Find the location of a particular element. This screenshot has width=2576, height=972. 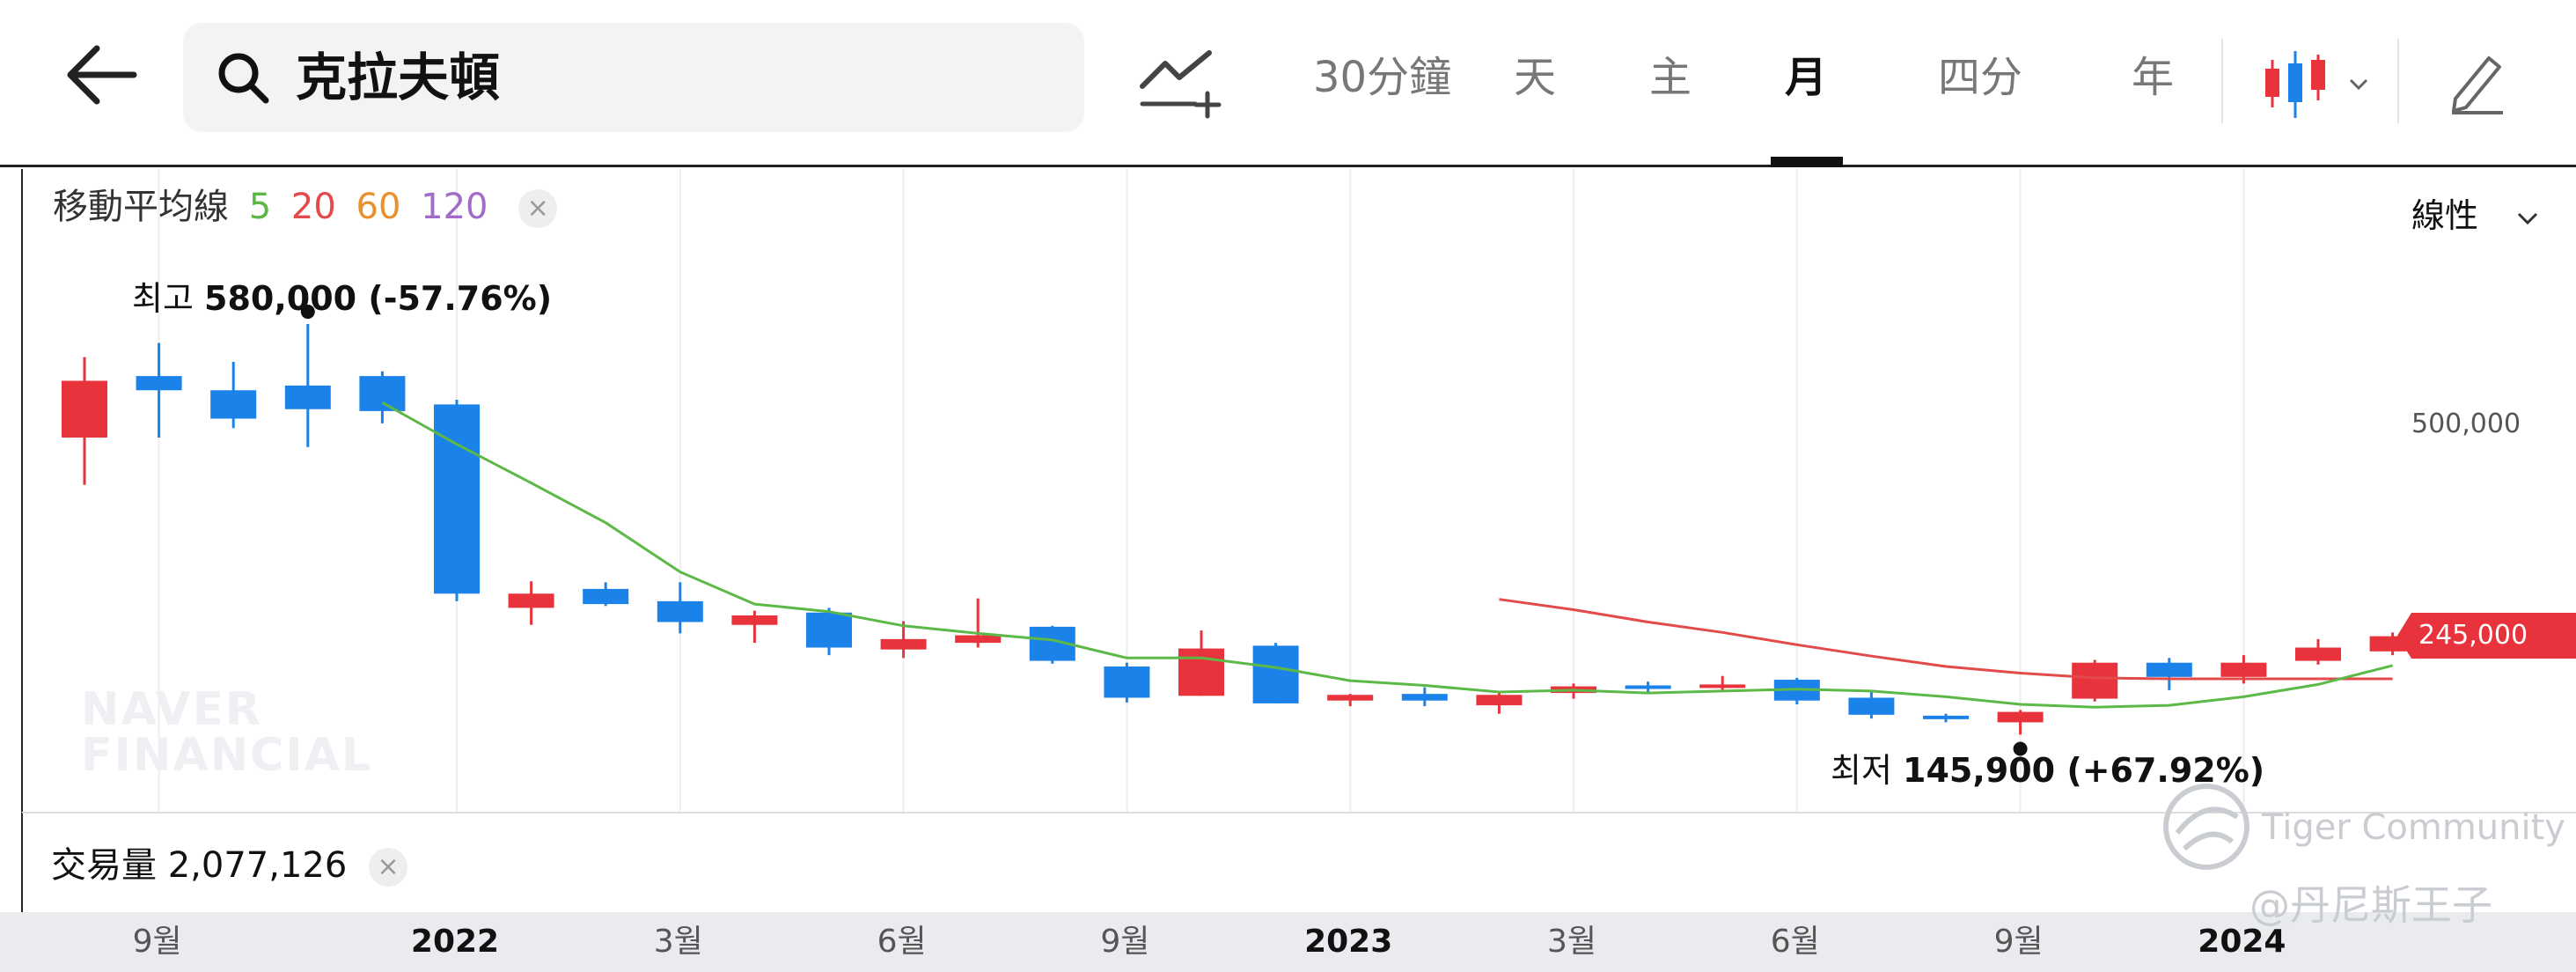

volume-close-button: × is located at coordinates (388, 867).